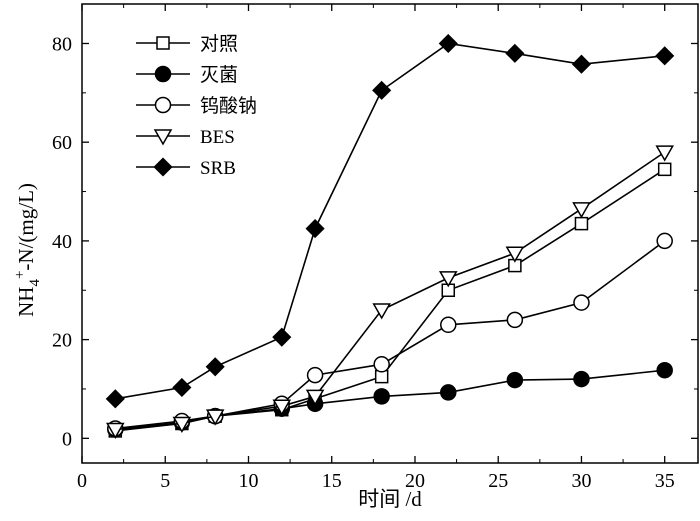  I want to click on x-tick-label: 35, so click(665, 481).